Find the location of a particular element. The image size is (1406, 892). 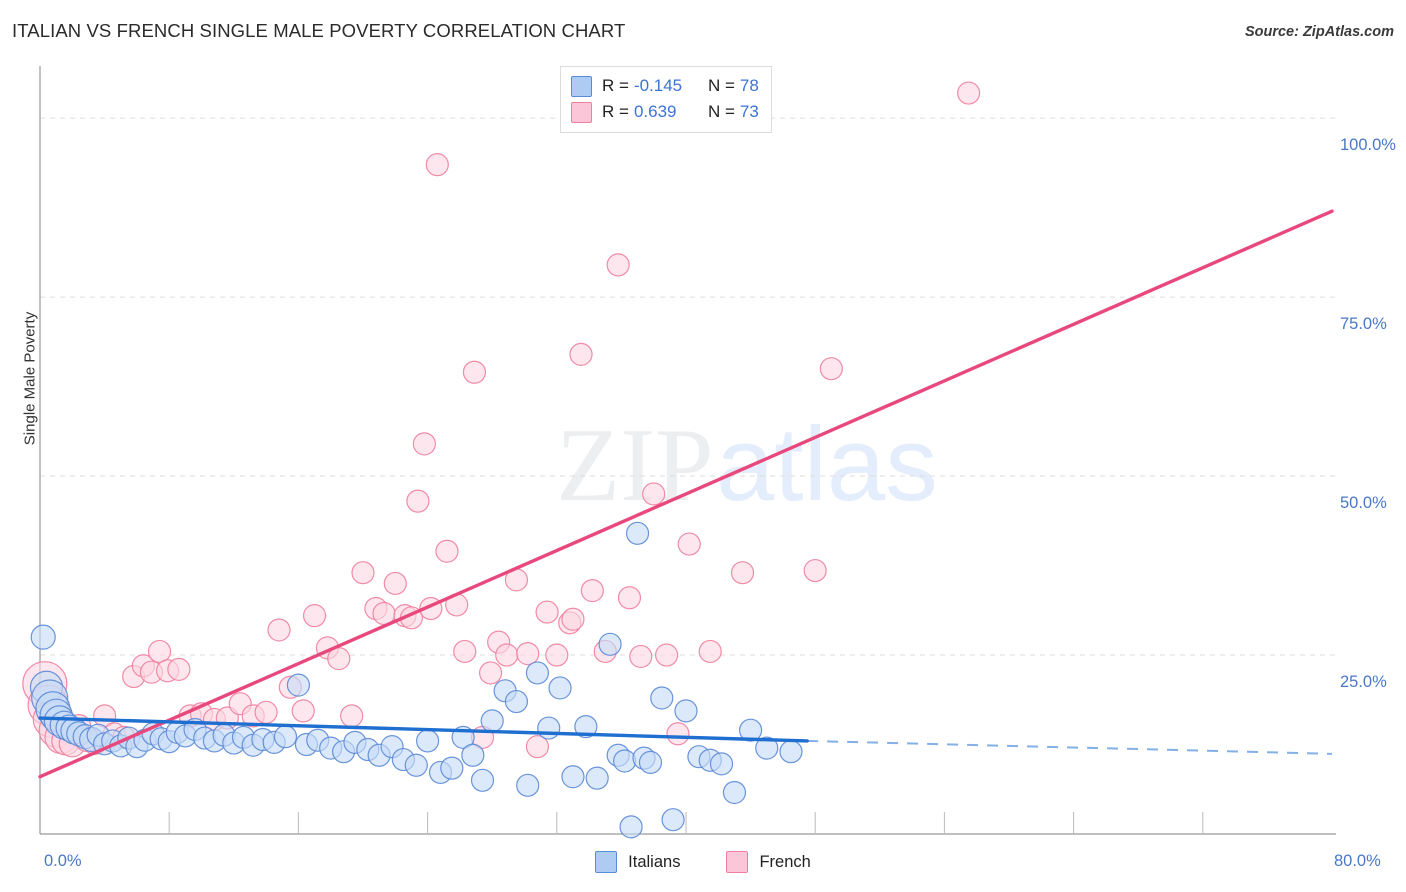

legend-label-french: French is located at coordinates (785, 861).